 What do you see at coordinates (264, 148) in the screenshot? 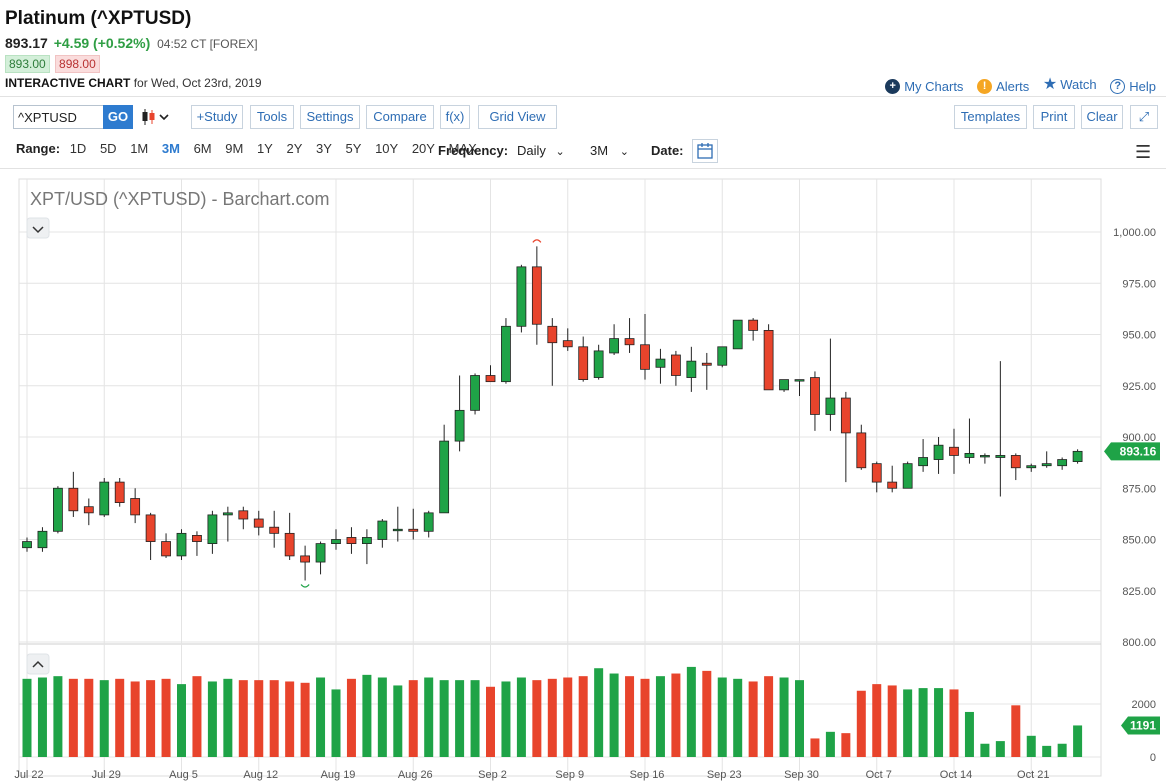
I see `range-1y: 1Y` at bounding box center [264, 148].